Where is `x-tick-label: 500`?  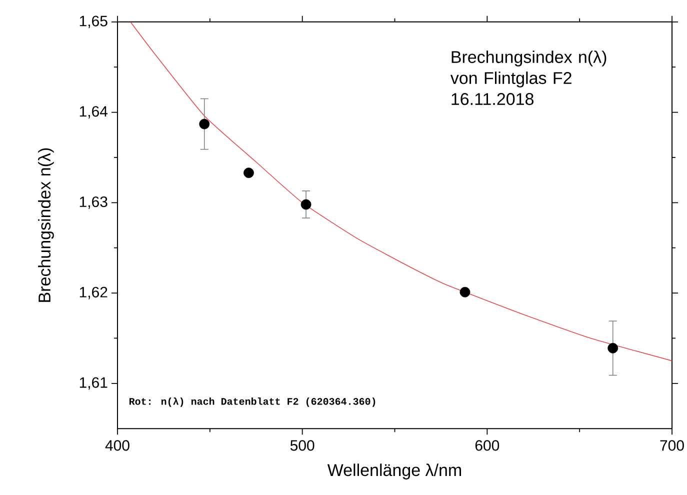 x-tick-label: 500 is located at coordinates (302, 445).